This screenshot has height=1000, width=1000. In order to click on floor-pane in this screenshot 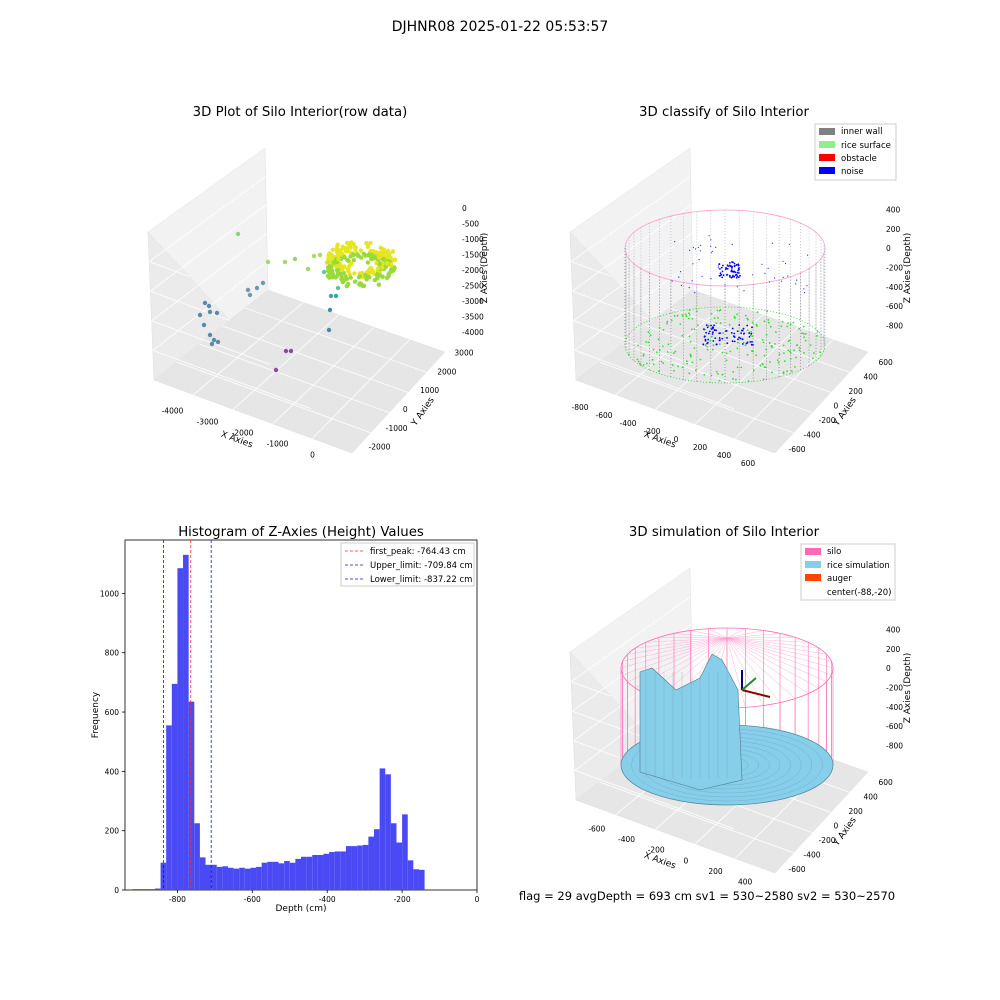, I will do `click(722, 371)`.